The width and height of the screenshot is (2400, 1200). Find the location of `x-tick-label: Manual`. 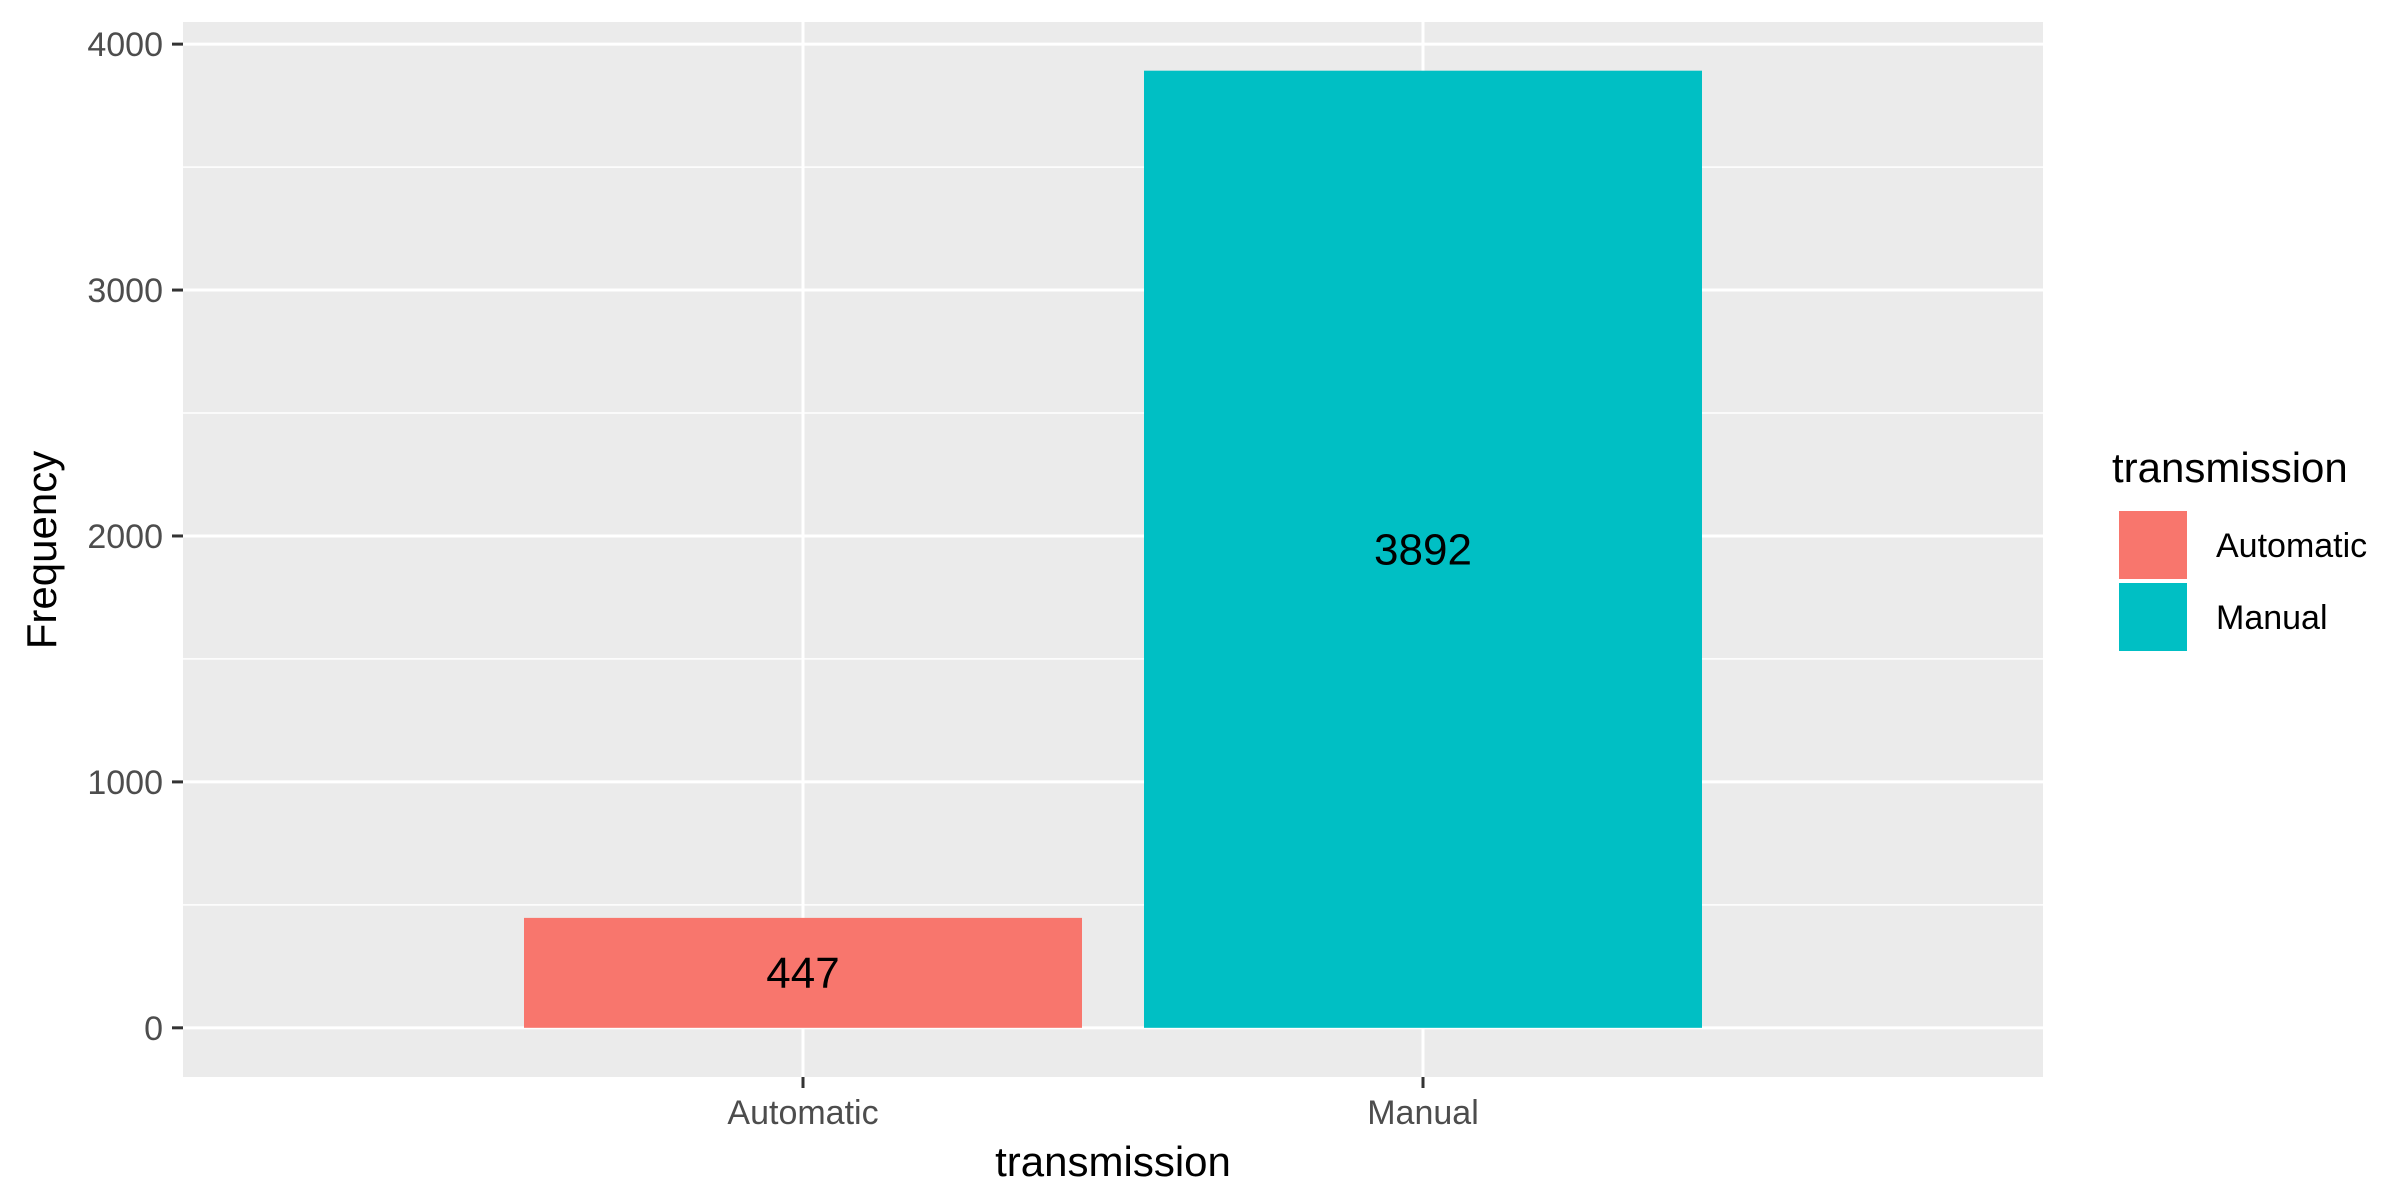

x-tick-label: Manual is located at coordinates (1423, 1113).